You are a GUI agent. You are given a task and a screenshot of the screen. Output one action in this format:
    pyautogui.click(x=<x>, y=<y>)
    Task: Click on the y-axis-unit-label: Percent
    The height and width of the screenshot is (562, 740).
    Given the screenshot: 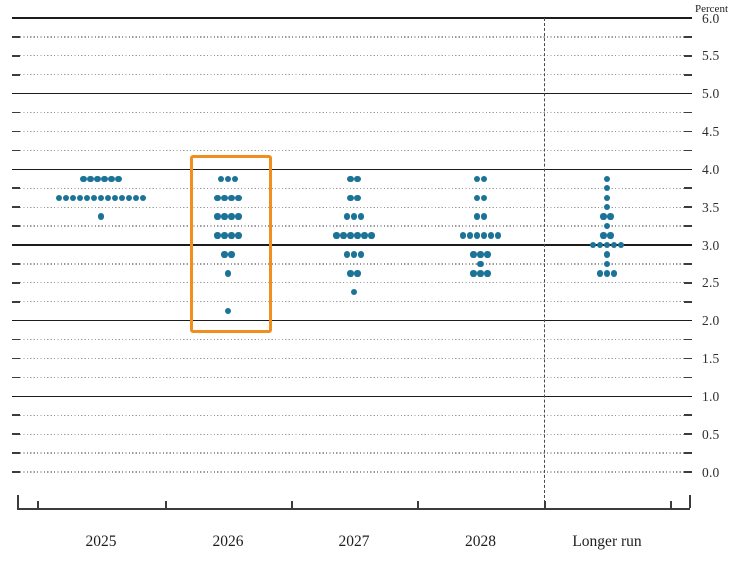 What is the action you would take?
    pyautogui.click(x=711, y=9)
    